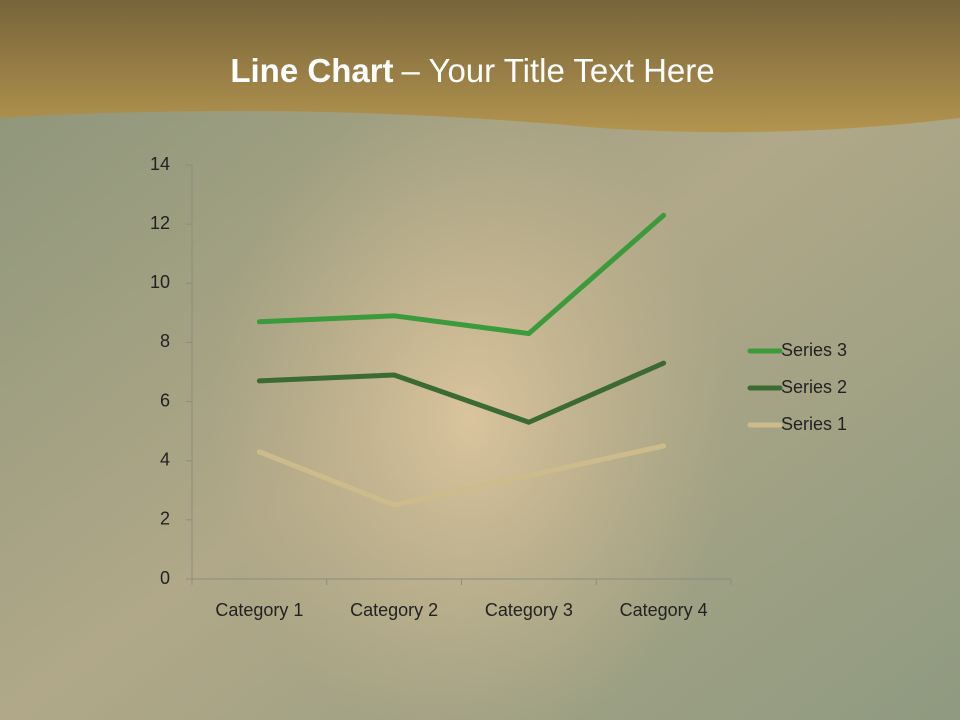  I want to click on slide-title: Line Chart – Your Title Text Here, so click(472, 71).